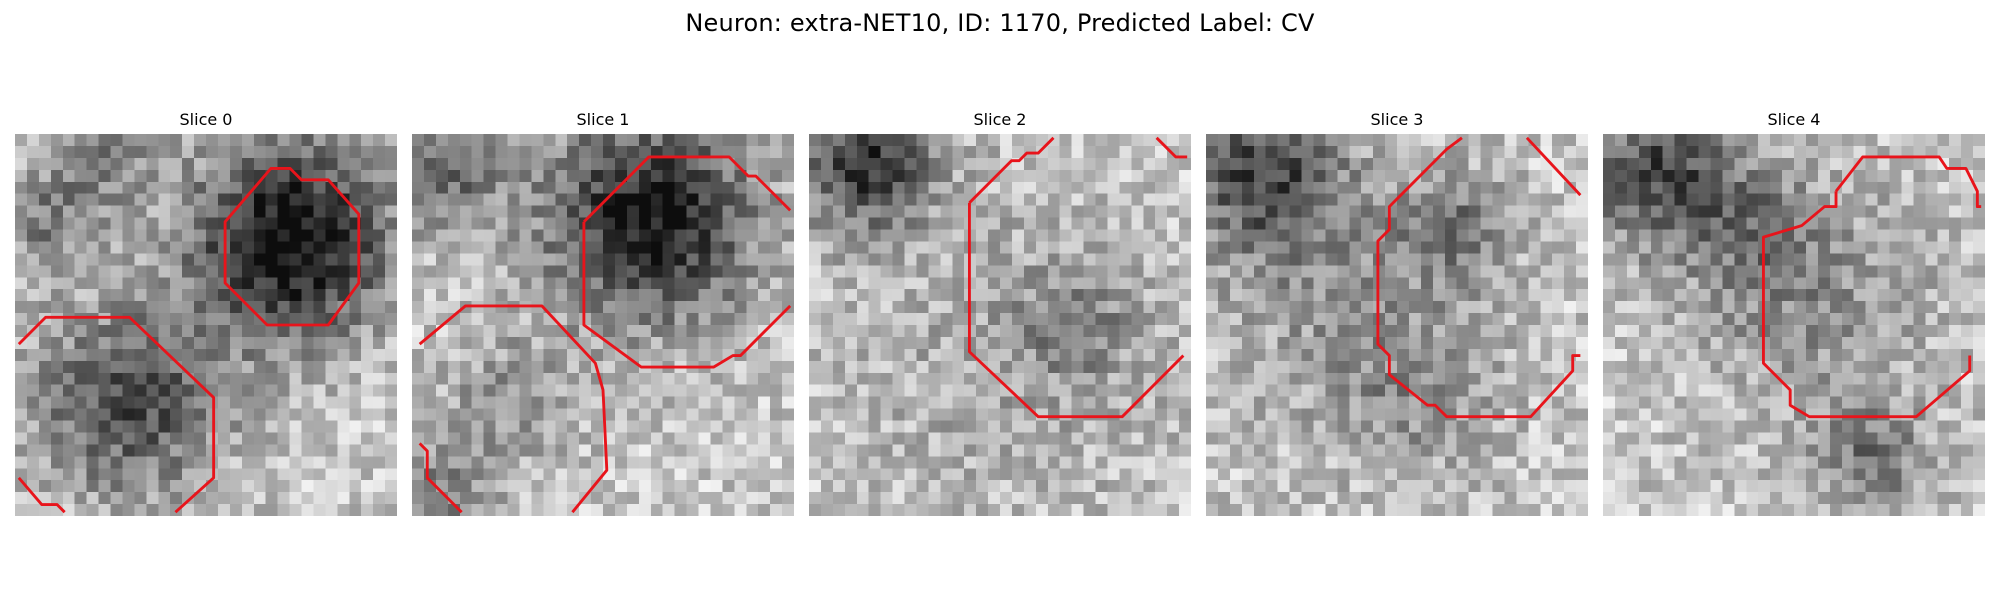  I want to click on slice-panel-0: Slice 0, so click(206, 313).